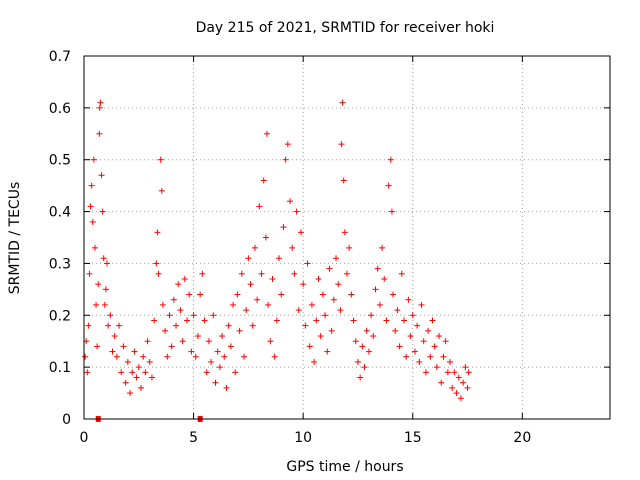 Image resolution: width=640 pixels, height=480 pixels. Describe the element at coordinates (306, 438) in the screenshot. I see `x-tick-labels: 0 5 10 15 20` at that location.